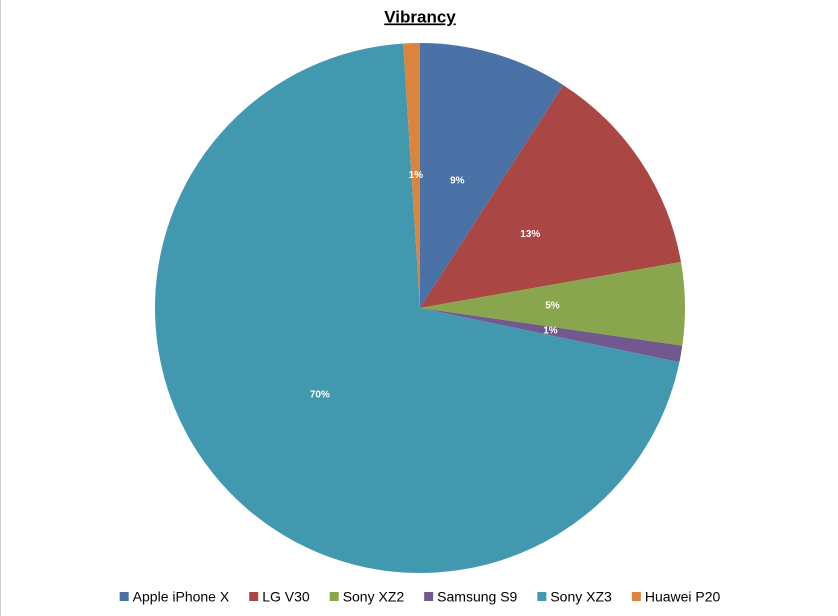  Describe the element at coordinates (420, 16) in the screenshot. I see `chart-title: Vibrancy` at that location.